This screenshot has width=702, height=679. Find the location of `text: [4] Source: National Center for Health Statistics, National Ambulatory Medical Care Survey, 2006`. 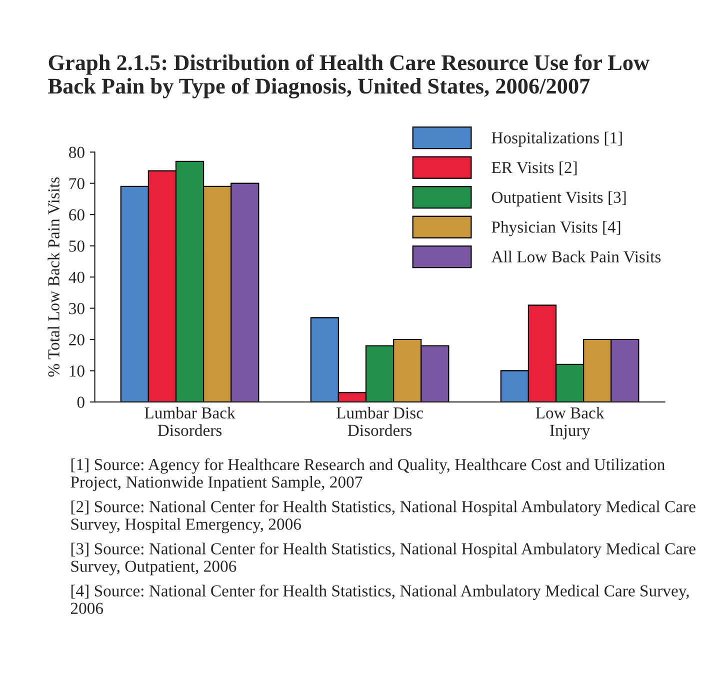

text: [4] Source: National Center for Health Statistics, National Ambulatory Medical Care Survey, 2006 is located at coordinates (379, 599).